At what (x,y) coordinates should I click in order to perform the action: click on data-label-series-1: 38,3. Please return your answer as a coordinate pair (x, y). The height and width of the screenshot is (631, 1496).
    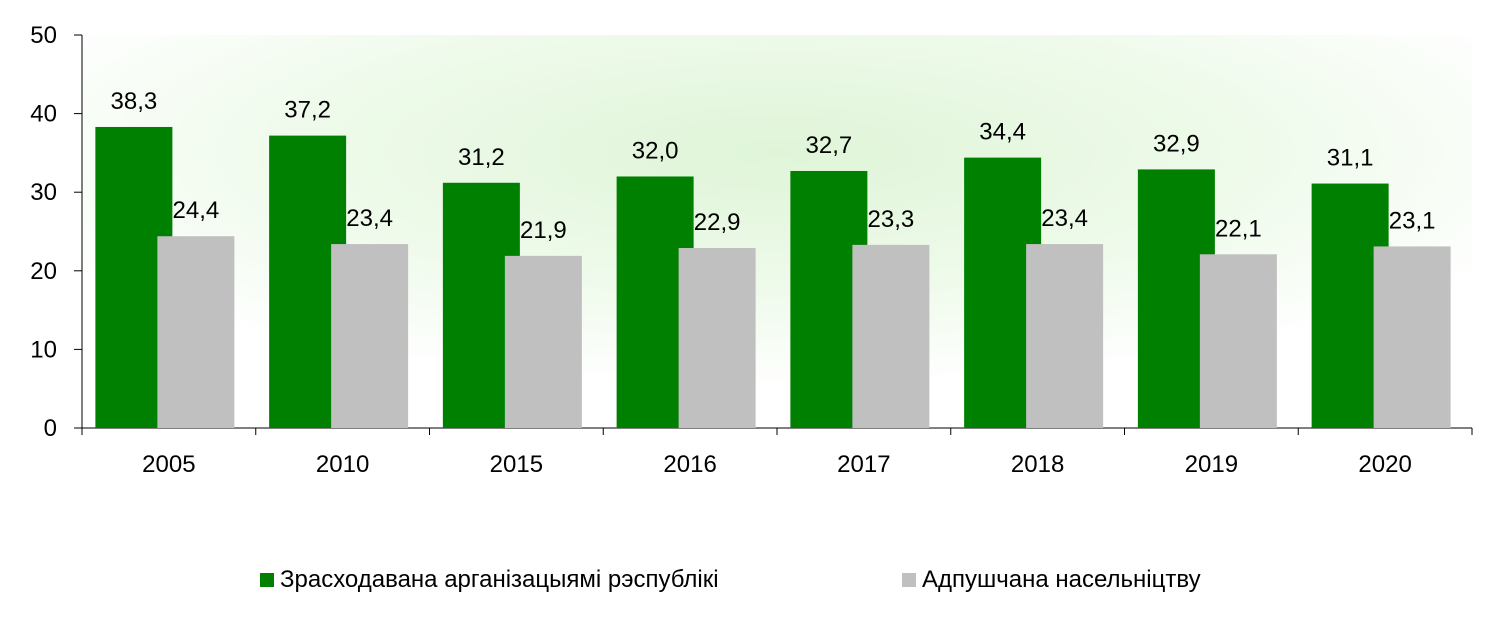
    Looking at the image, I should click on (134, 101).